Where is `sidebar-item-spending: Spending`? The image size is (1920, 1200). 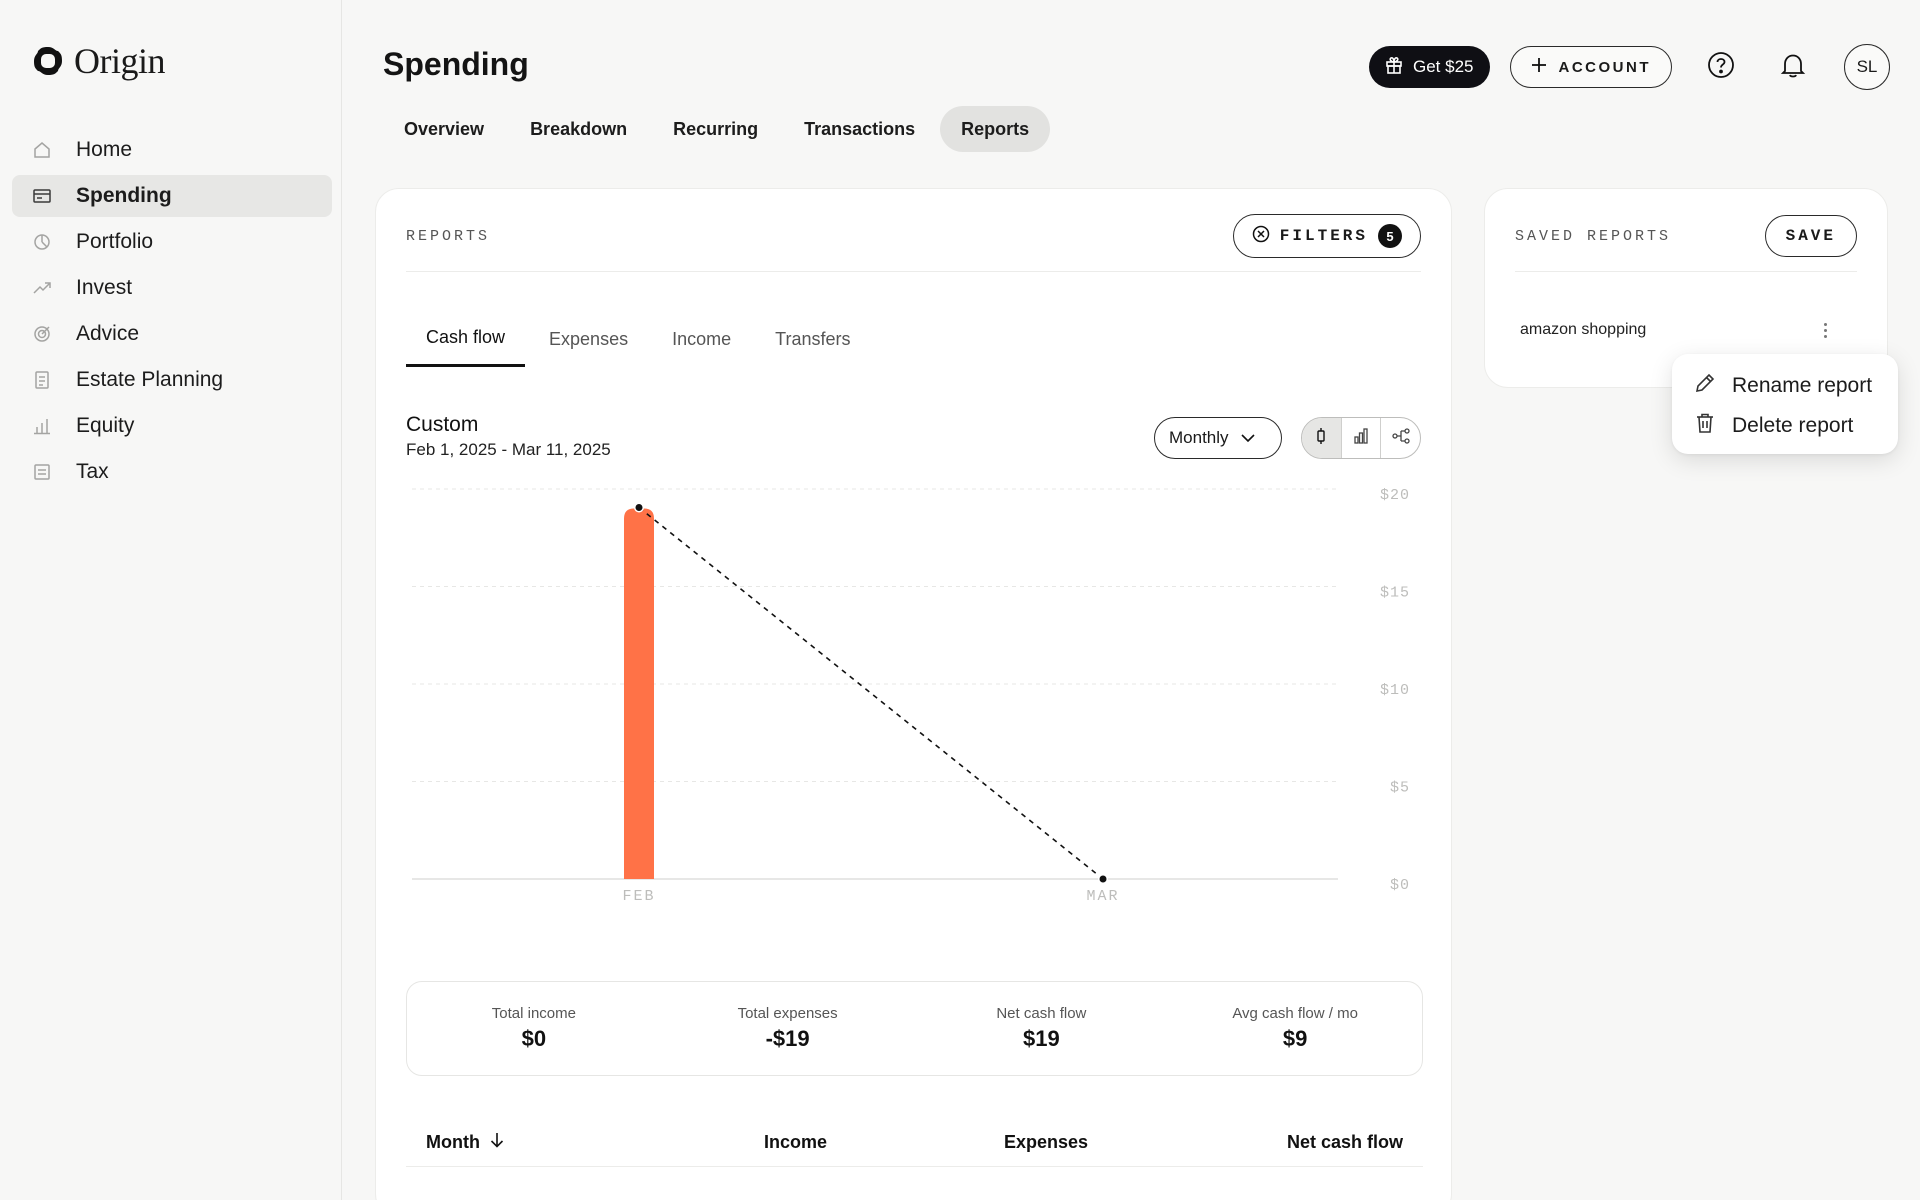
sidebar-item-spending: Spending is located at coordinates (172, 196).